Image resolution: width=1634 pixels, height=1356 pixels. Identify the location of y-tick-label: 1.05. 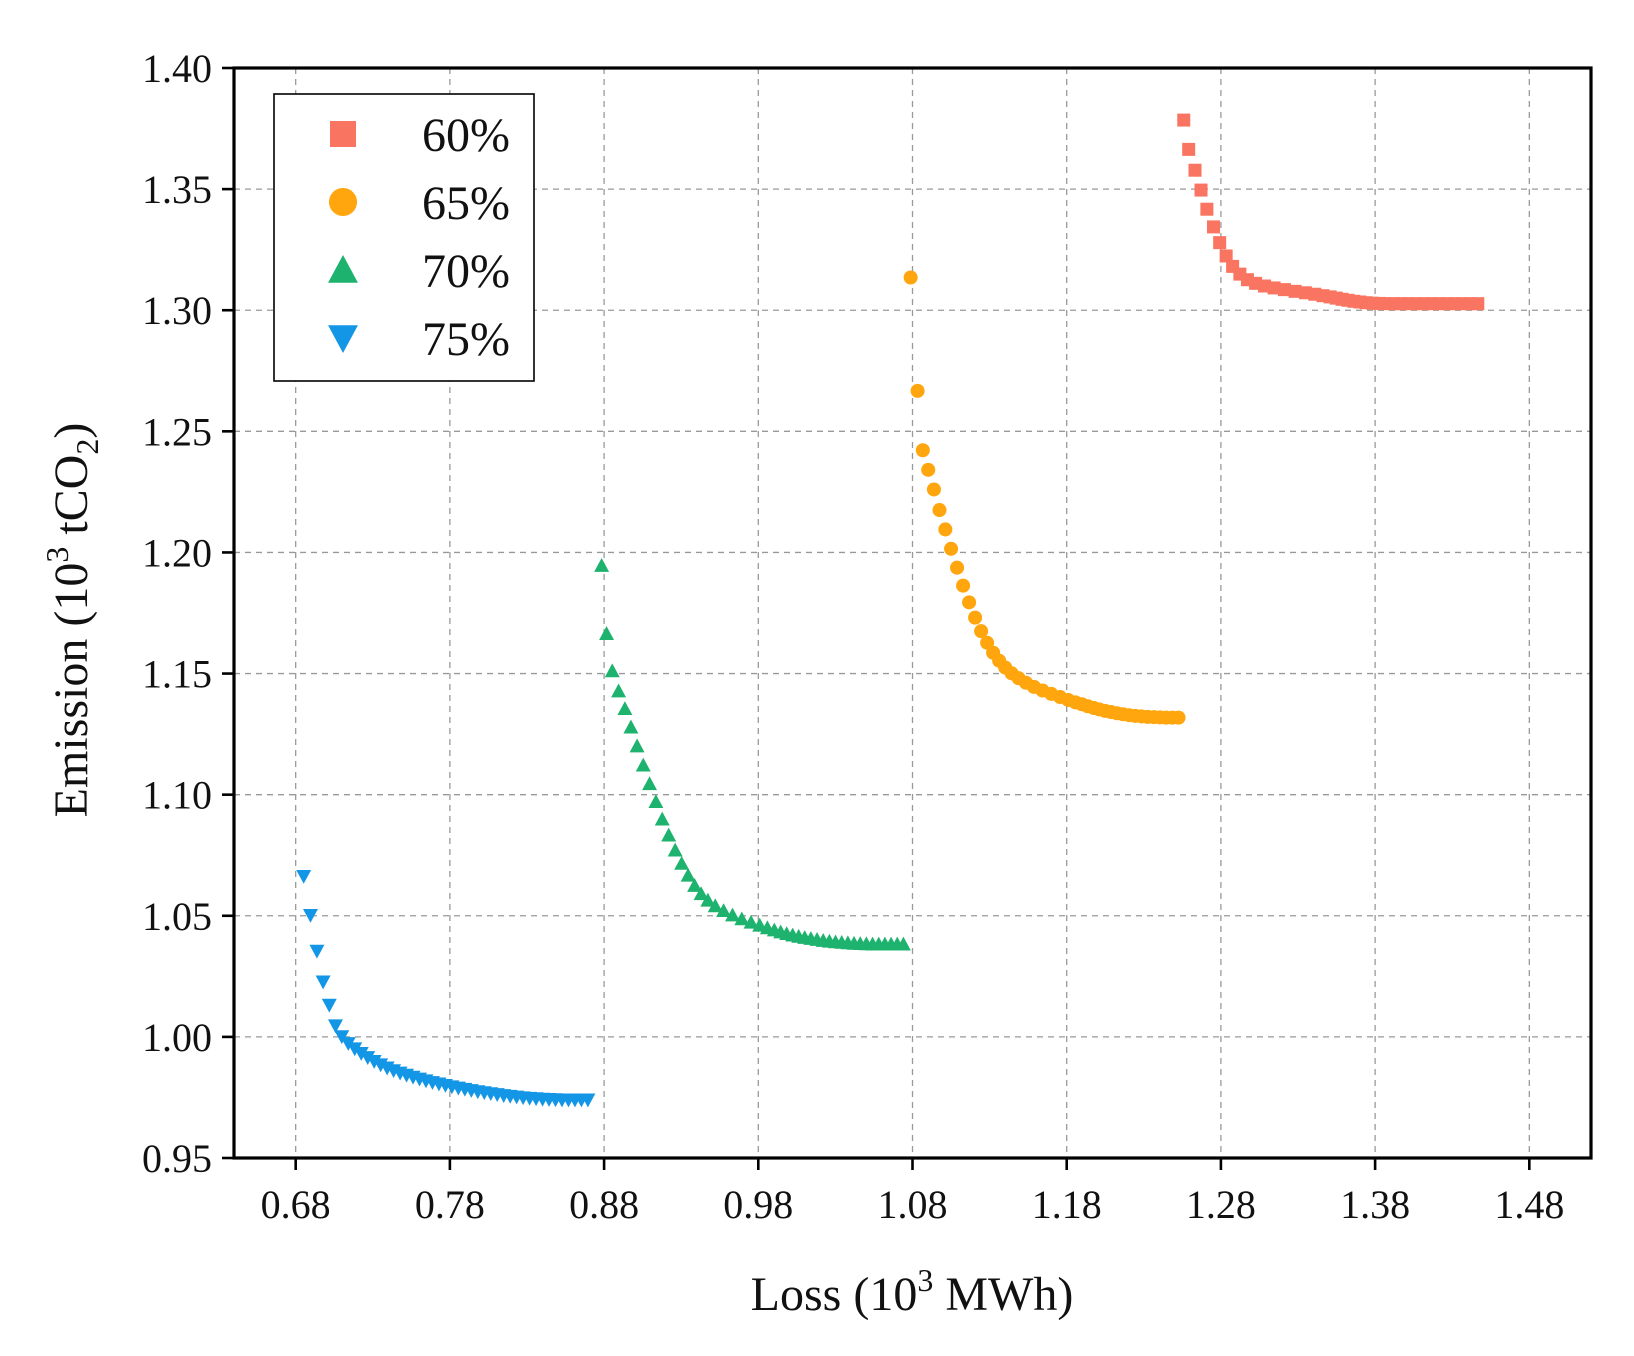
(177, 916).